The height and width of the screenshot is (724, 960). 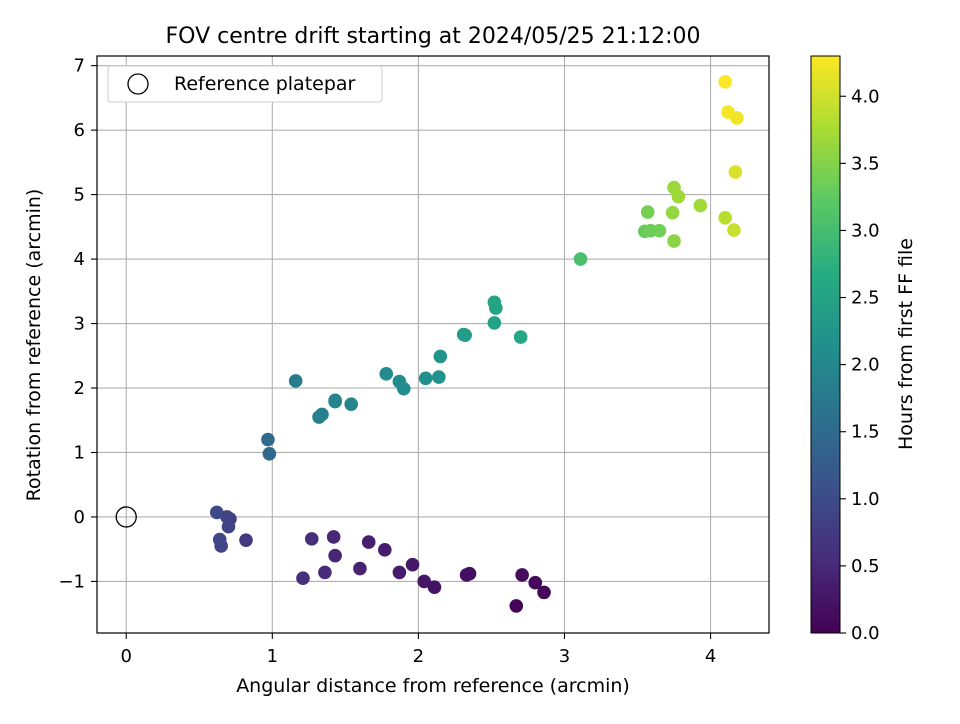 What do you see at coordinates (265, 84) in the screenshot?
I see `legend-label: Reference platepar` at bounding box center [265, 84].